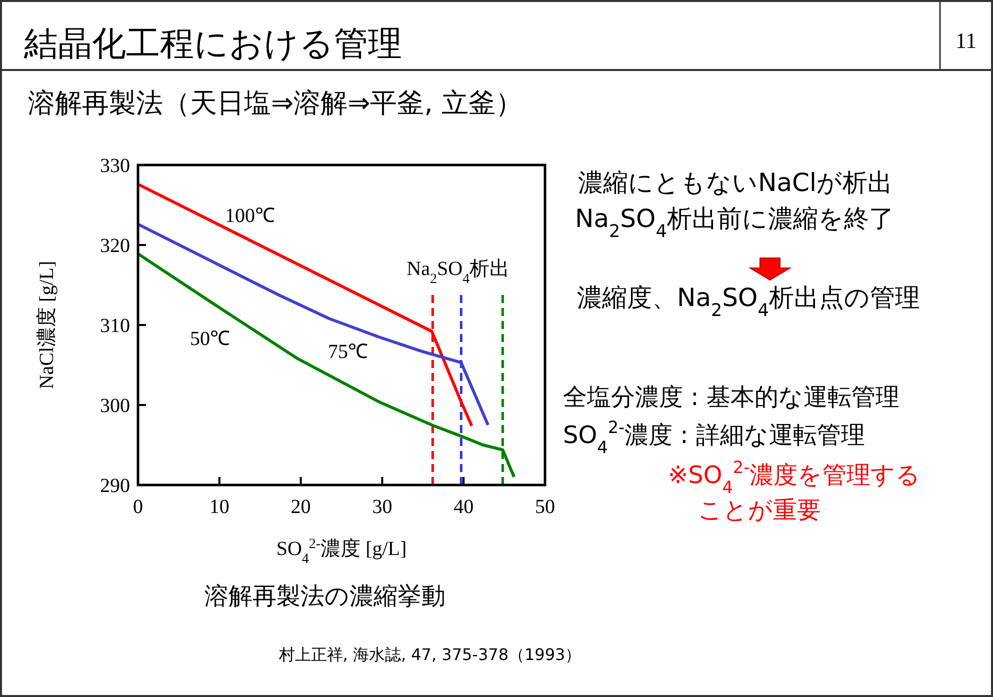 The width and height of the screenshot is (993, 697). I want to click on text: 全塩分濃度 : 基本的な運転管理, so click(731, 397).